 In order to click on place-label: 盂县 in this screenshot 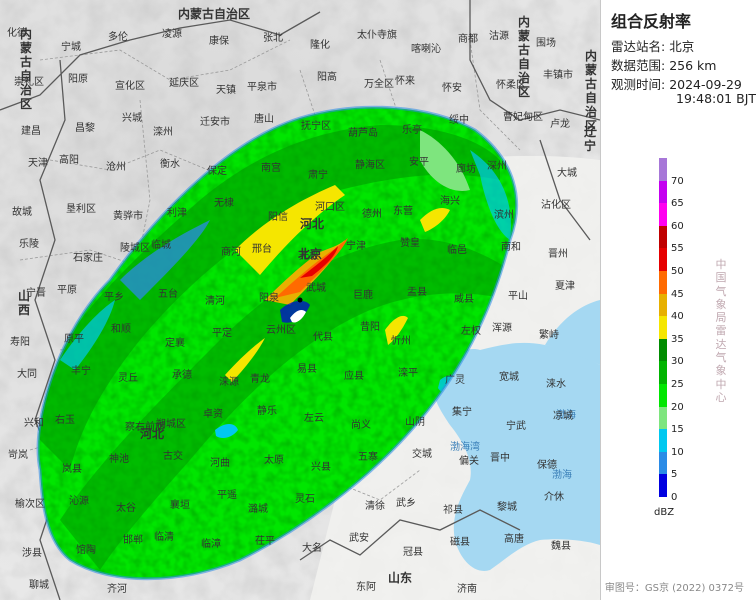, I will do `click(417, 292)`.